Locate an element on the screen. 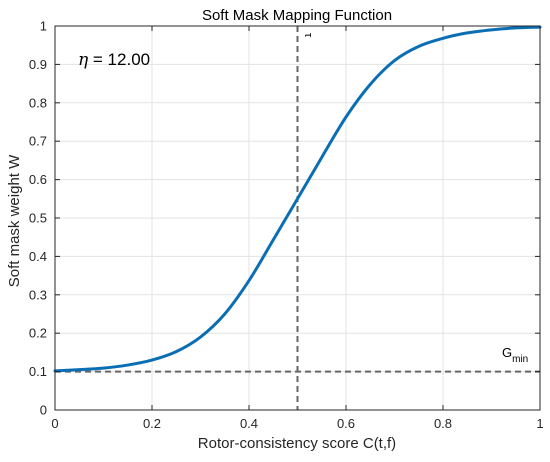 This screenshot has height=462, width=550. y-tick-label: 0.8 is located at coordinates (38, 102).